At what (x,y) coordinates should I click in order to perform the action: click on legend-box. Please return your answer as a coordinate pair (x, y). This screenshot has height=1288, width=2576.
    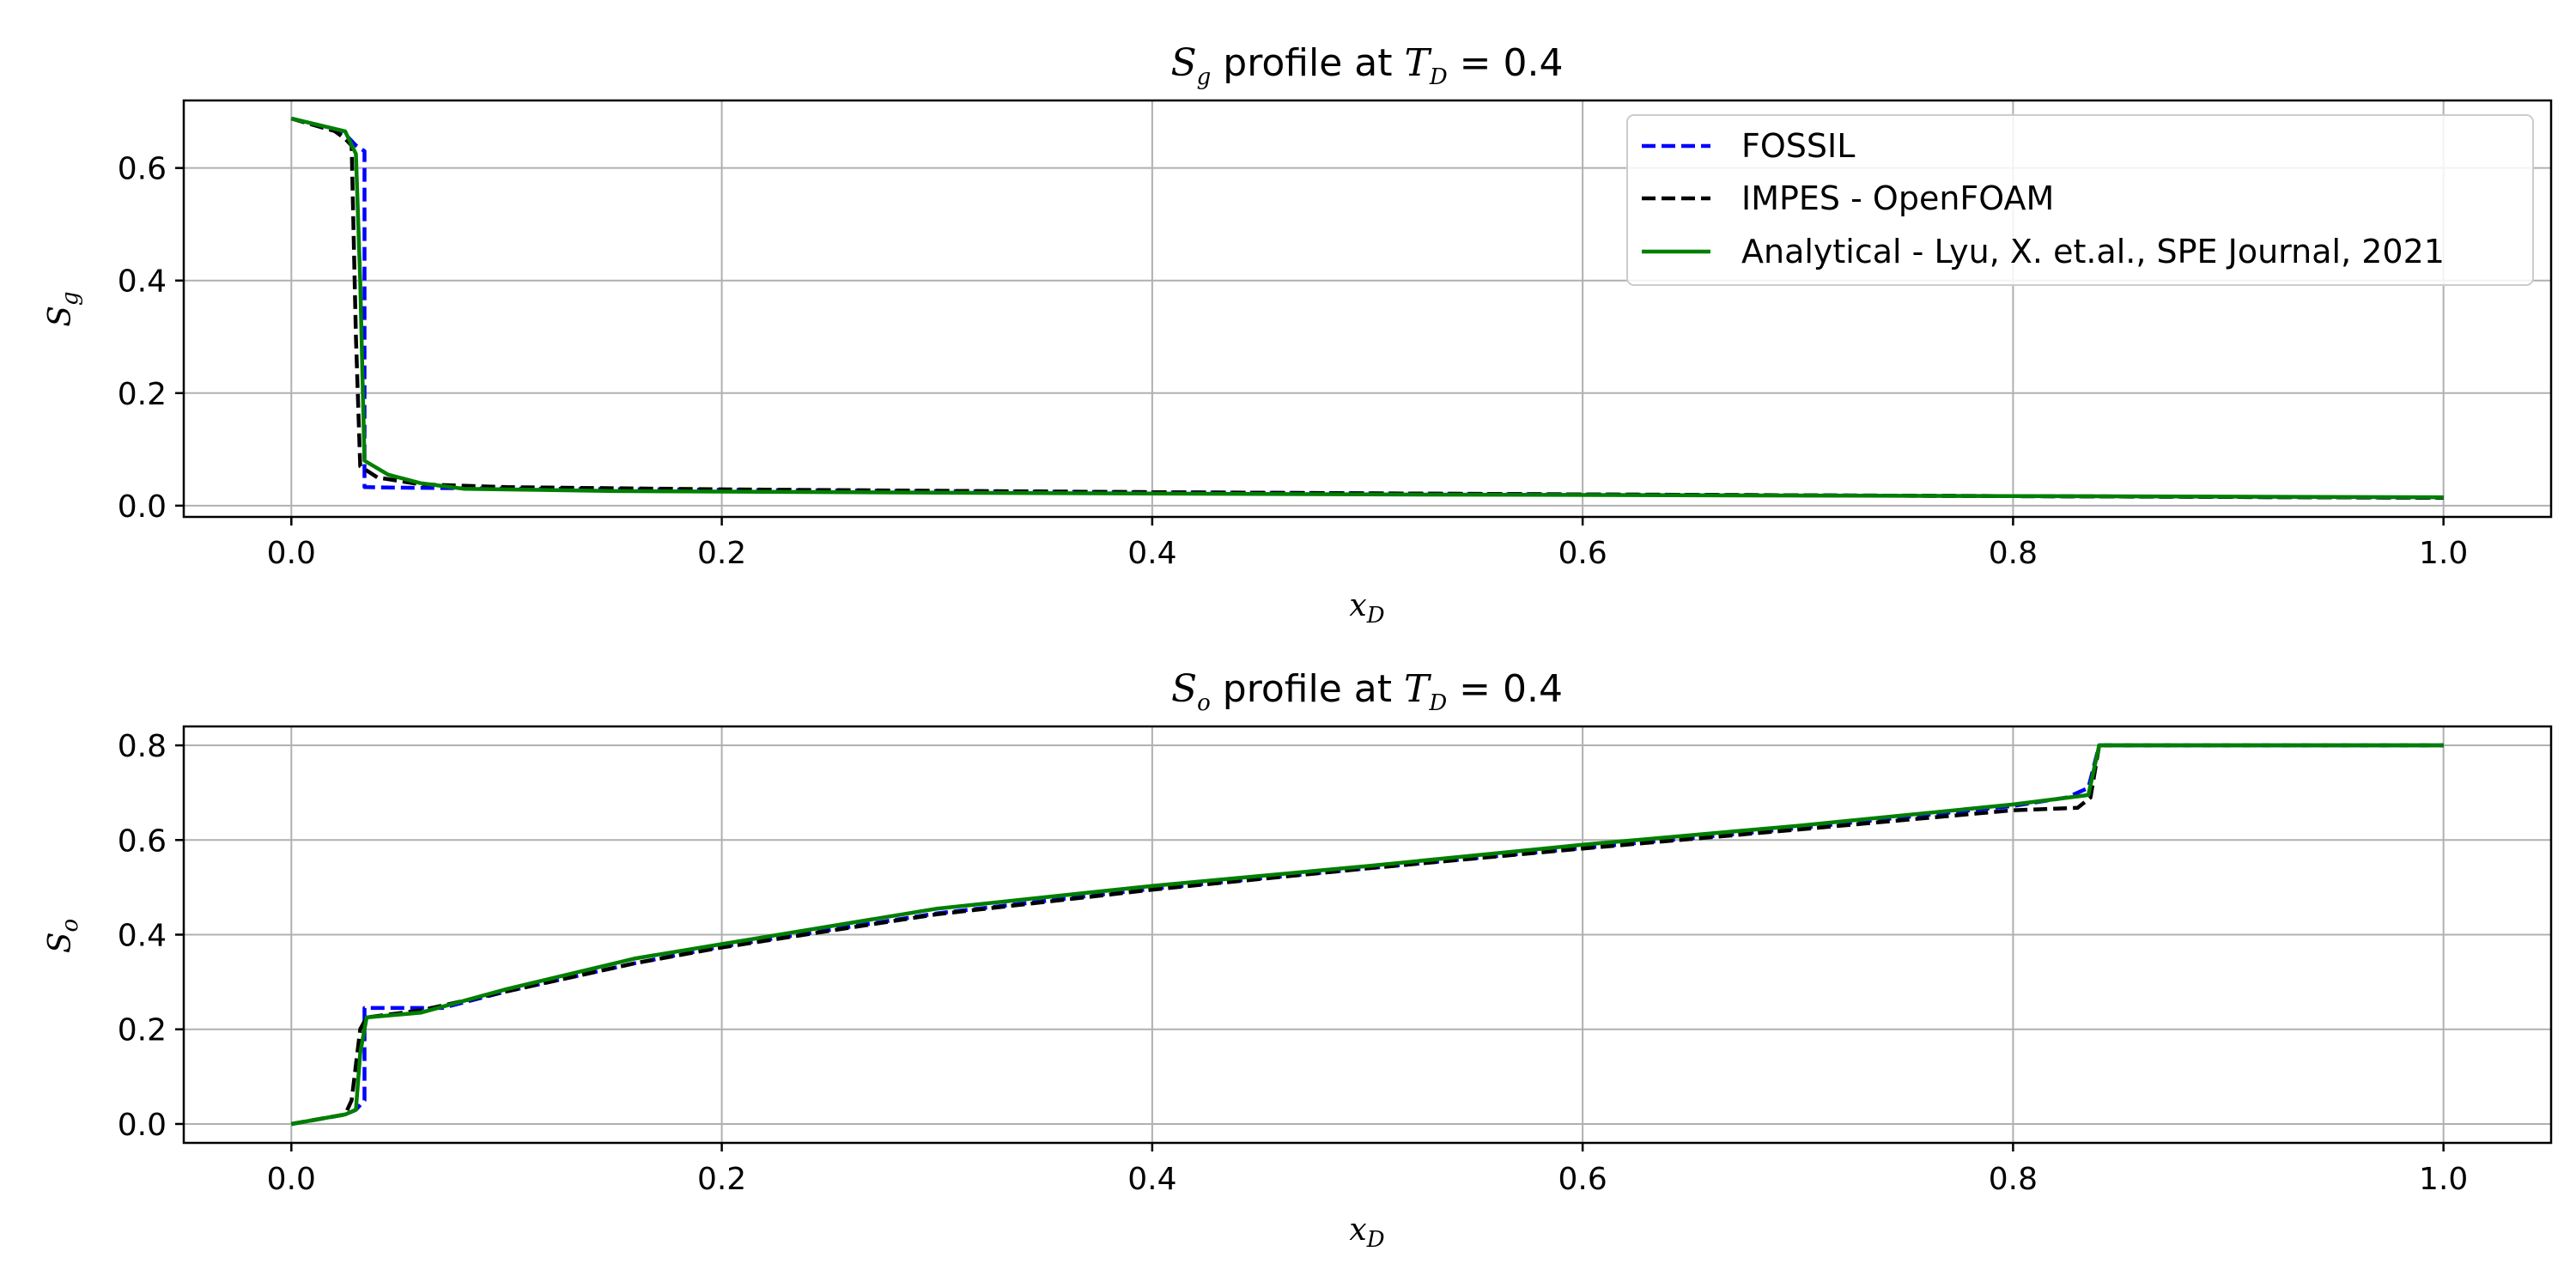
    Looking at the image, I should click on (2080, 200).